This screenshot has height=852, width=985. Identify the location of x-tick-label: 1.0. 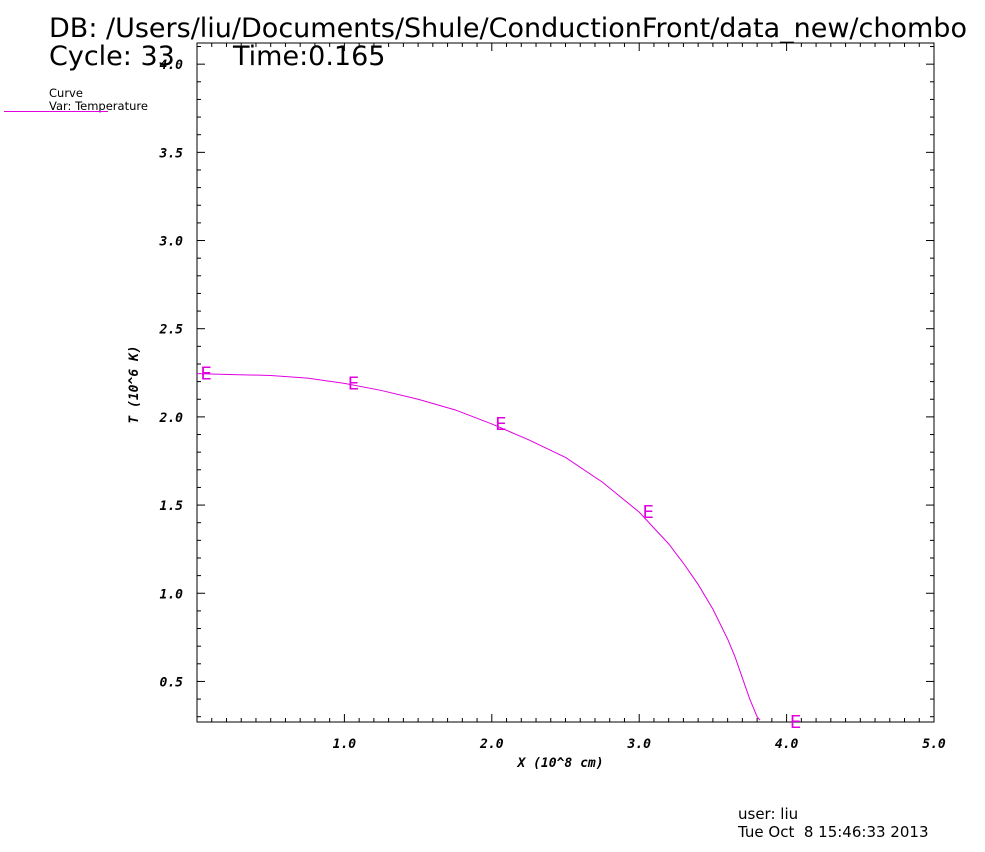
(345, 744).